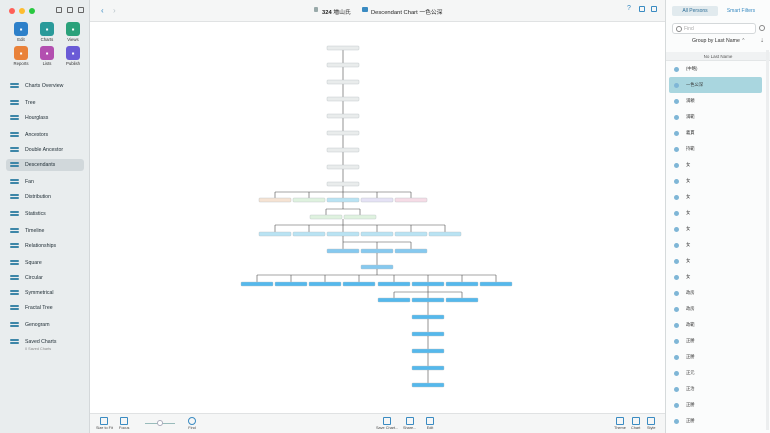  Describe the element at coordinates (73, 56) in the screenshot. I see `tool-publish-button: ▪ Publish` at that location.